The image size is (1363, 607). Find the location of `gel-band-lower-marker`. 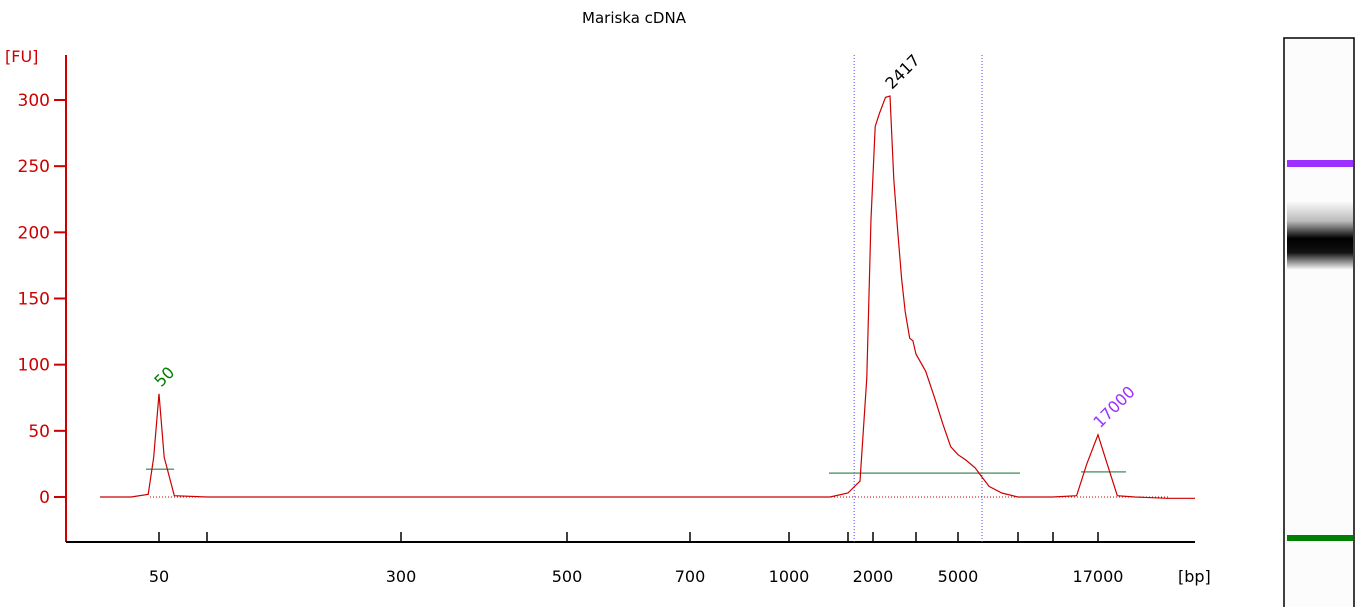

gel-band-lower-marker is located at coordinates (1320, 538).